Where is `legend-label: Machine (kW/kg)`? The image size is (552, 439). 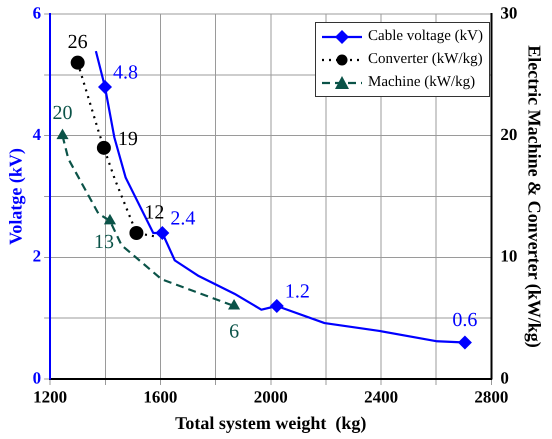 legend-label: Machine (kW/kg) is located at coordinates (422, 82).